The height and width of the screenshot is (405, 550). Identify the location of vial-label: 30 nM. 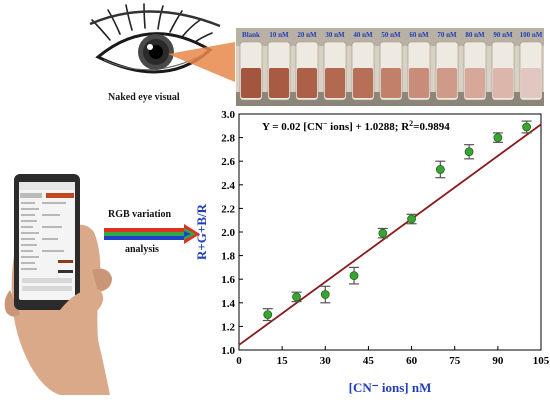
(335, 35).